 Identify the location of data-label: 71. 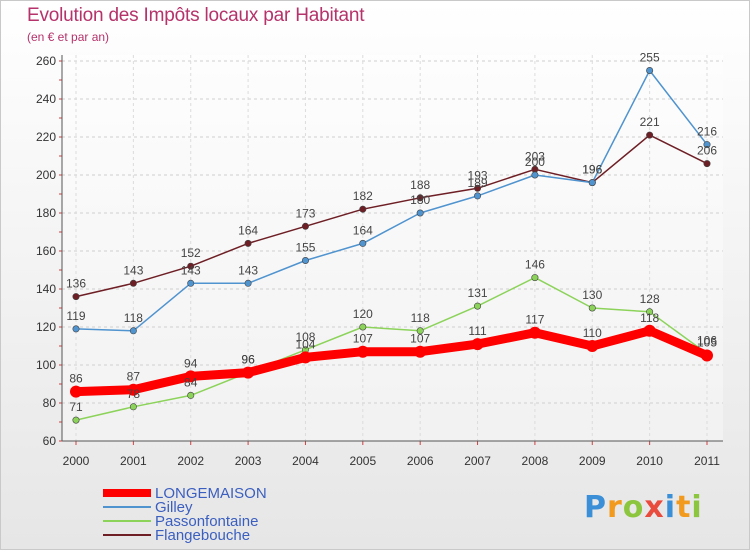
(76, 407).